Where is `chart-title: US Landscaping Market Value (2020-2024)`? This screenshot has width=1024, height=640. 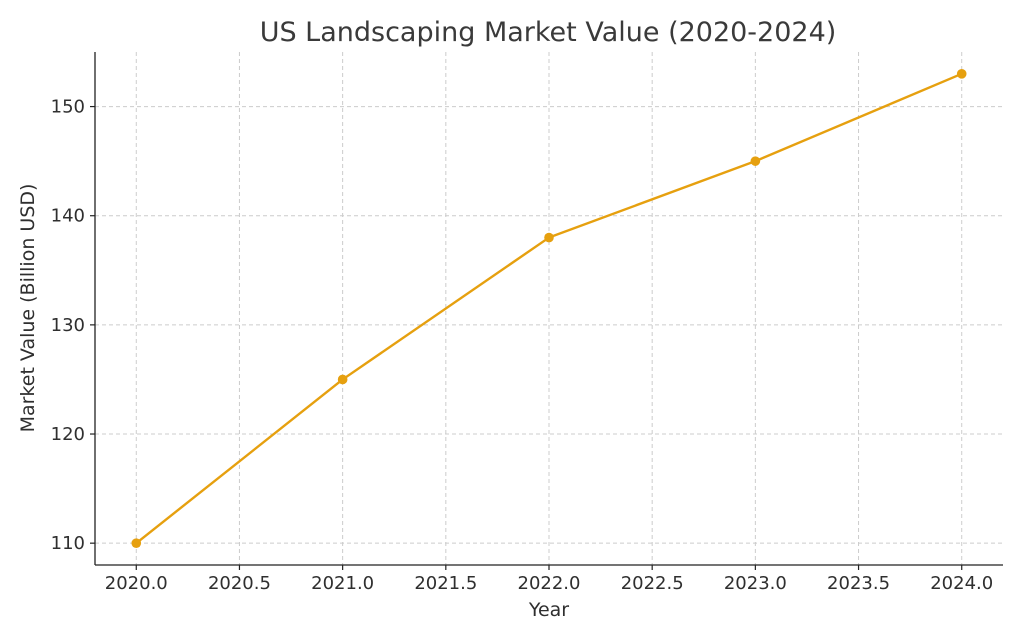 chart-title: US Landscaping Market Value (2020-2024) is located at coordinates (548, 32).